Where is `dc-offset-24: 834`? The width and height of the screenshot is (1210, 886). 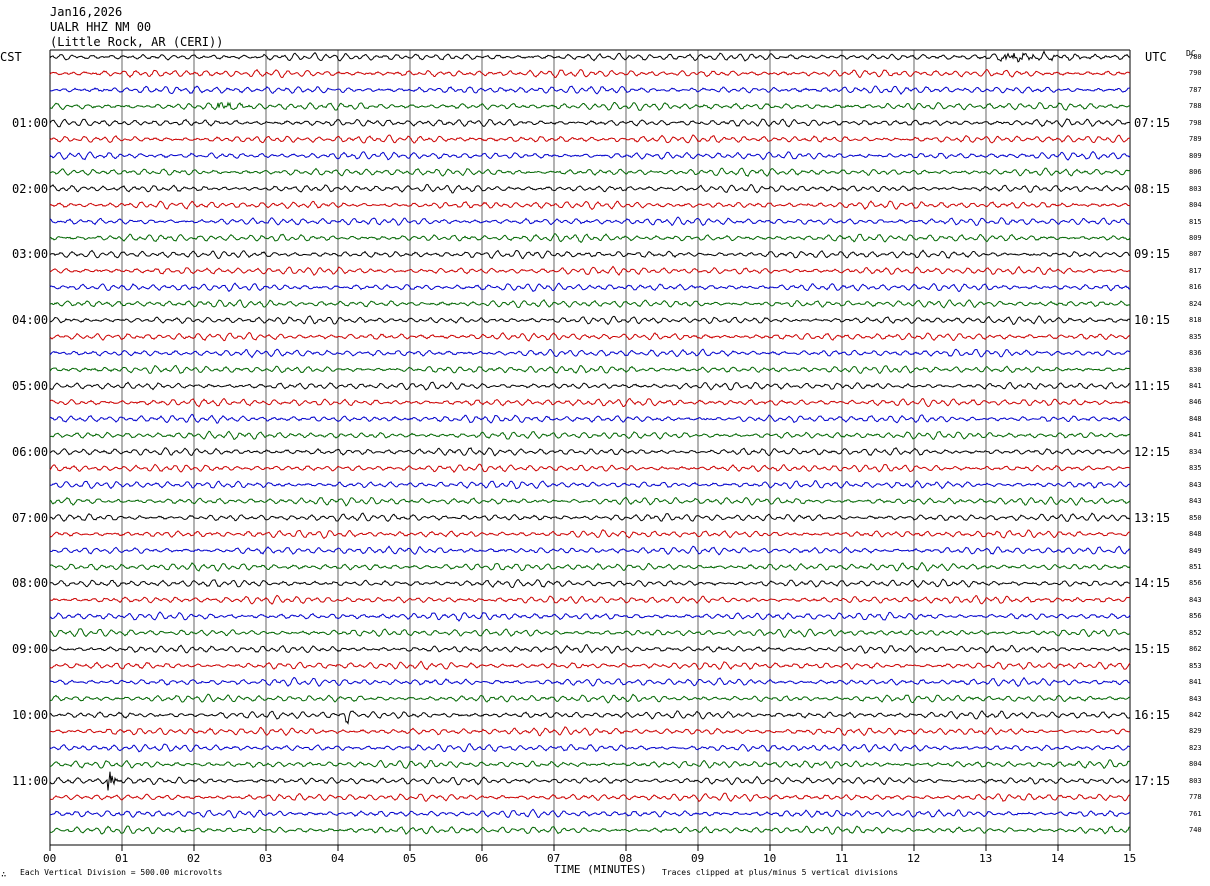 dc-offset-24: 834 is located at coordinates (1195, 451).